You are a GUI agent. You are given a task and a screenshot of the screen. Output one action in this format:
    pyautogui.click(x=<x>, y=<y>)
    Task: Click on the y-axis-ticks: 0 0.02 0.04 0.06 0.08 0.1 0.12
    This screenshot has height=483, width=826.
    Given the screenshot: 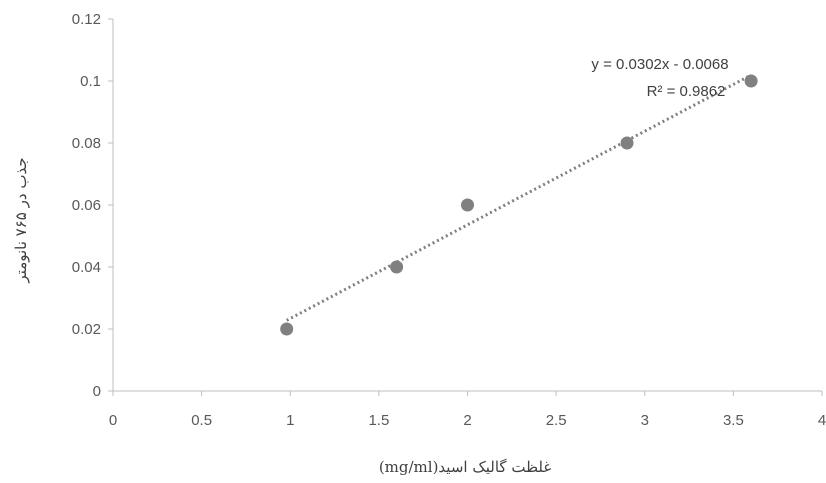 What is the action you would take?
    pyautogui.click(x=92, y=205)
    